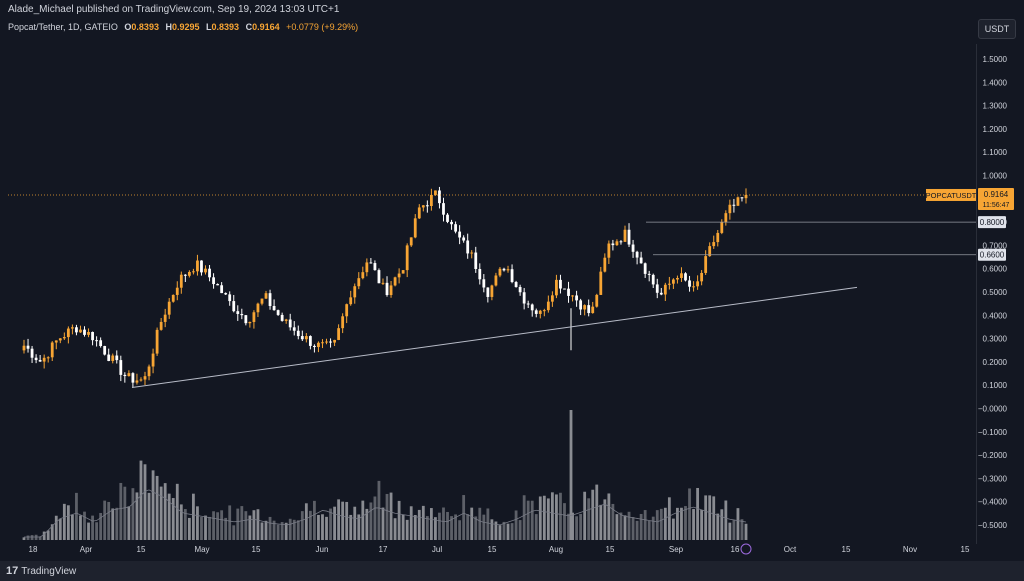 The height and width of the screenshot is (581, 1024). What do you see at coordinates (63, 27) in the screenshot?
I see `symbol-title: Popcat/Tether, 1D, GATEIO` at bounding box center [63, 27].